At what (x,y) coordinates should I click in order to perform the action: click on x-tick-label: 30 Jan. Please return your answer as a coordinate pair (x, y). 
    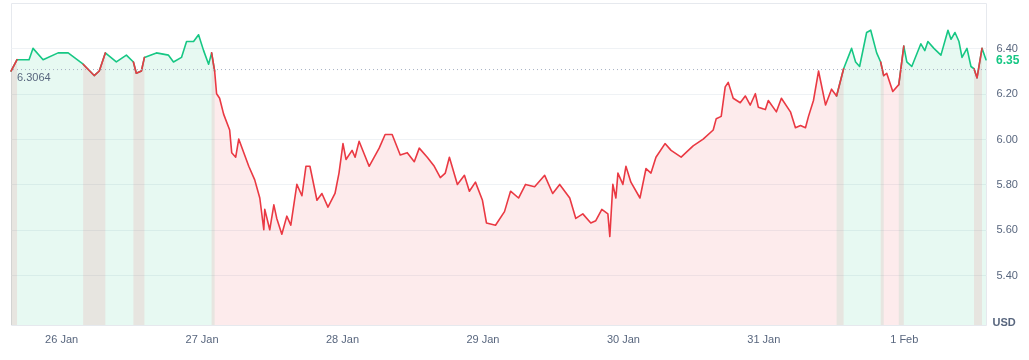
    Looking at the image, I should click on (623, 338).